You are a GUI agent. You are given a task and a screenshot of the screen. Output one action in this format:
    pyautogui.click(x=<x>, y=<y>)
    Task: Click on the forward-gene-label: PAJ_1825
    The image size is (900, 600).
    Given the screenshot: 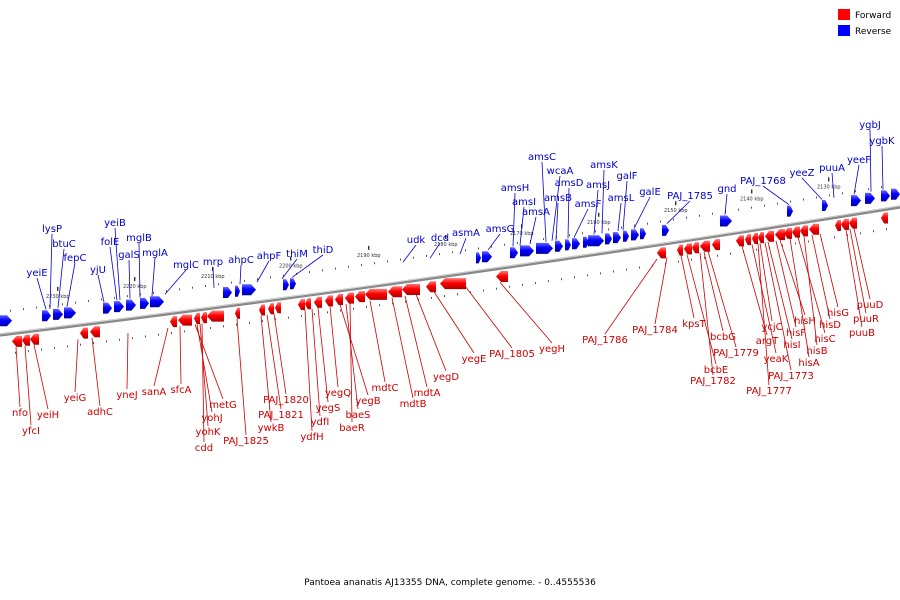 What is the action you would take?
    pyautogui.click(x=246, y=441)
    